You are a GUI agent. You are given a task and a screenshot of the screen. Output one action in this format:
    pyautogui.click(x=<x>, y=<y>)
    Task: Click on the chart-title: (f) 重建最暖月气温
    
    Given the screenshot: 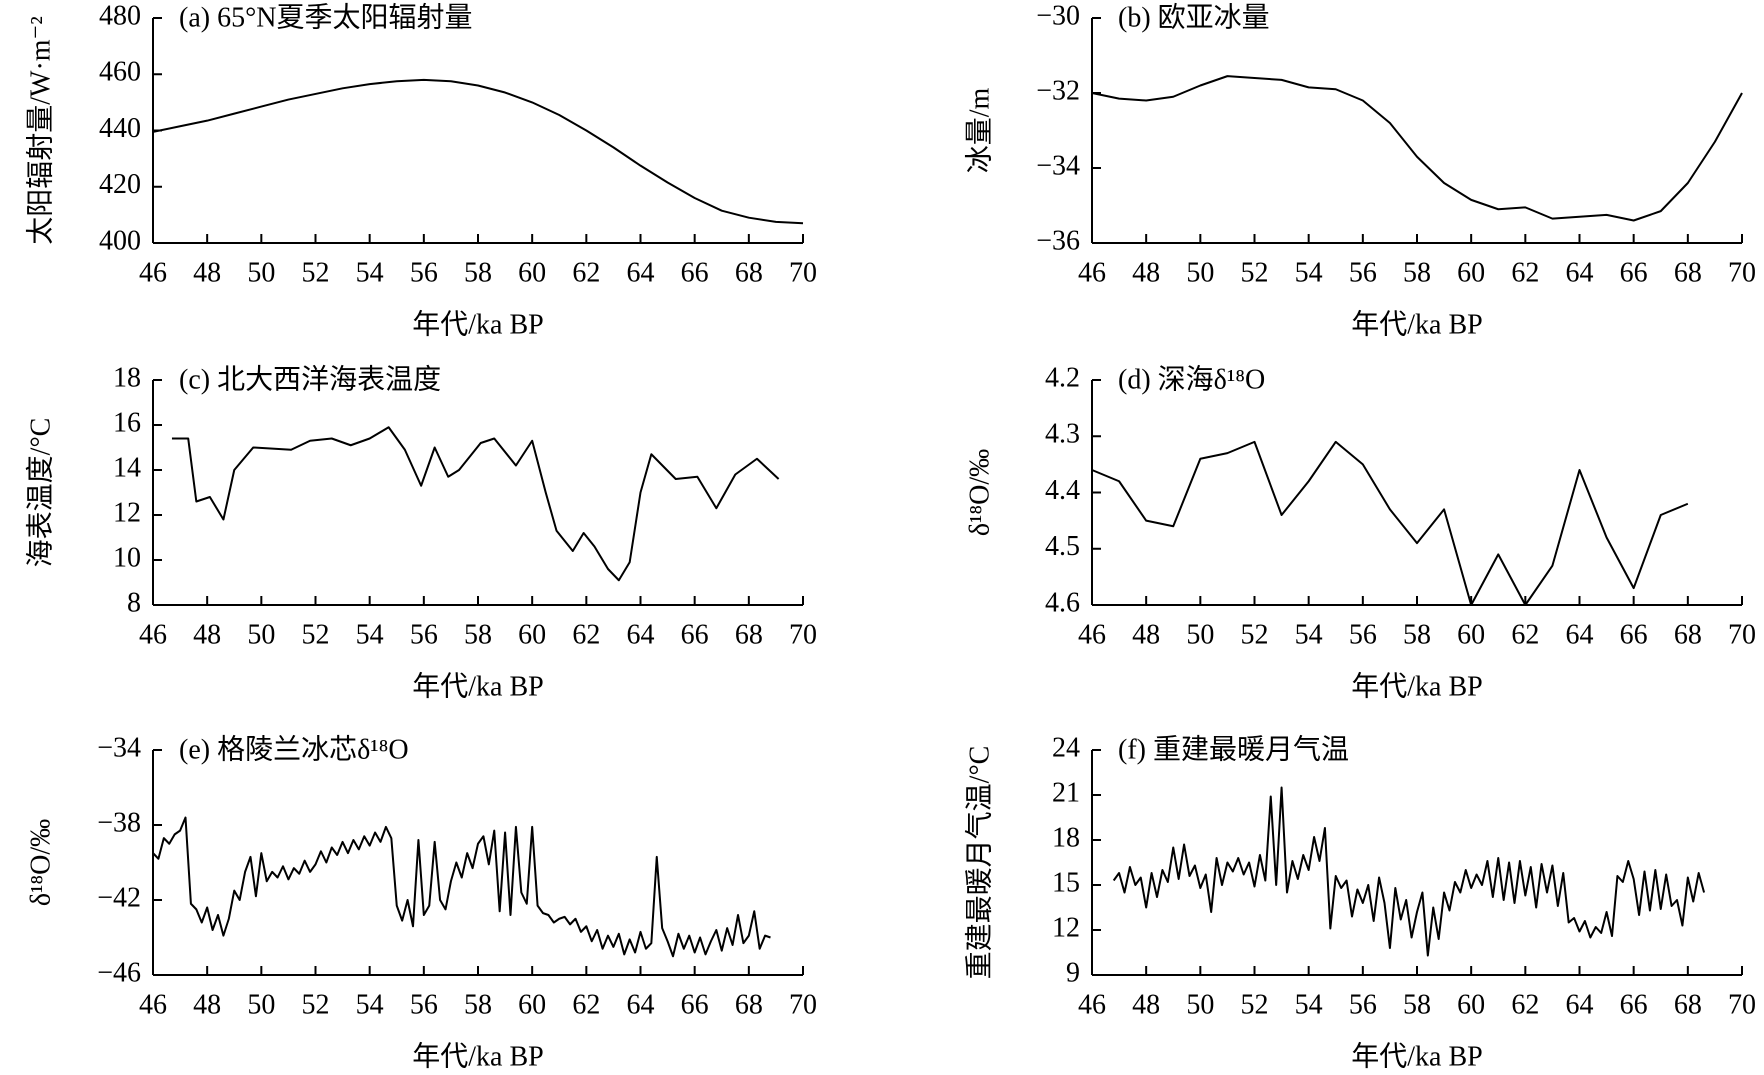 What is the action you would take?
    pyautogui.click(x=1233, y=749)
    